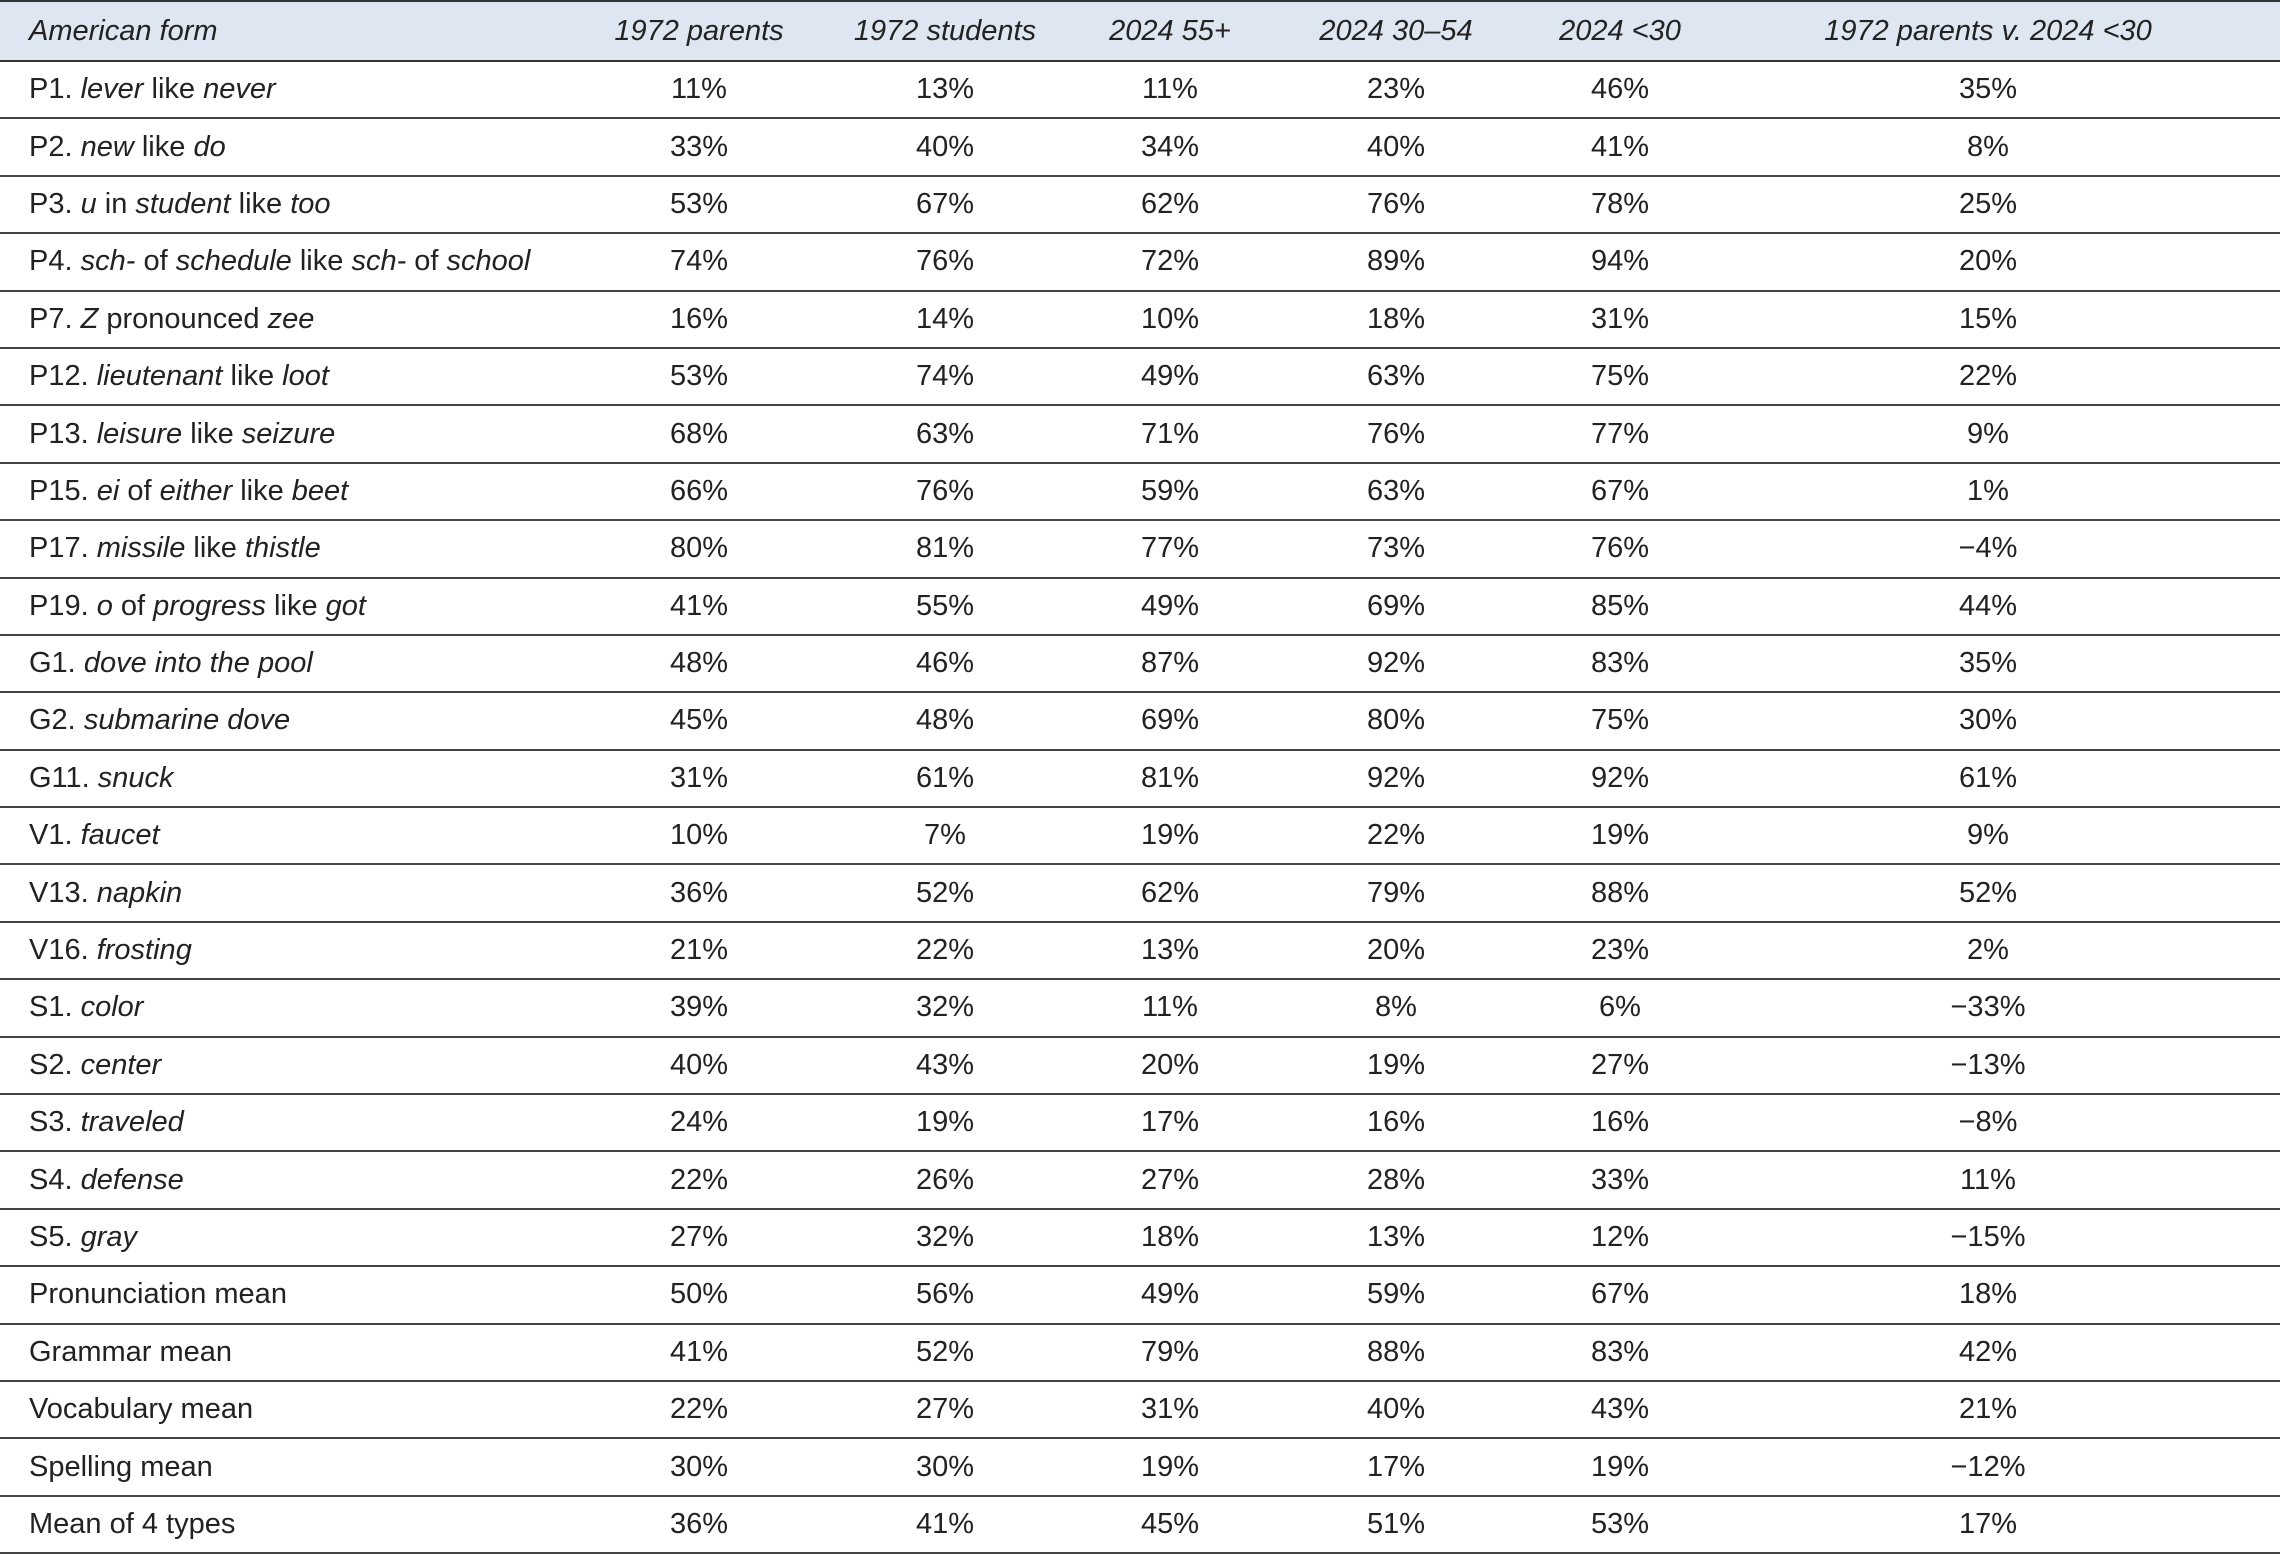 Image resolution: width=2280 pixels, height=1554 pixels. I want to click on row-label: Spelling mean, so click(300, 1467).